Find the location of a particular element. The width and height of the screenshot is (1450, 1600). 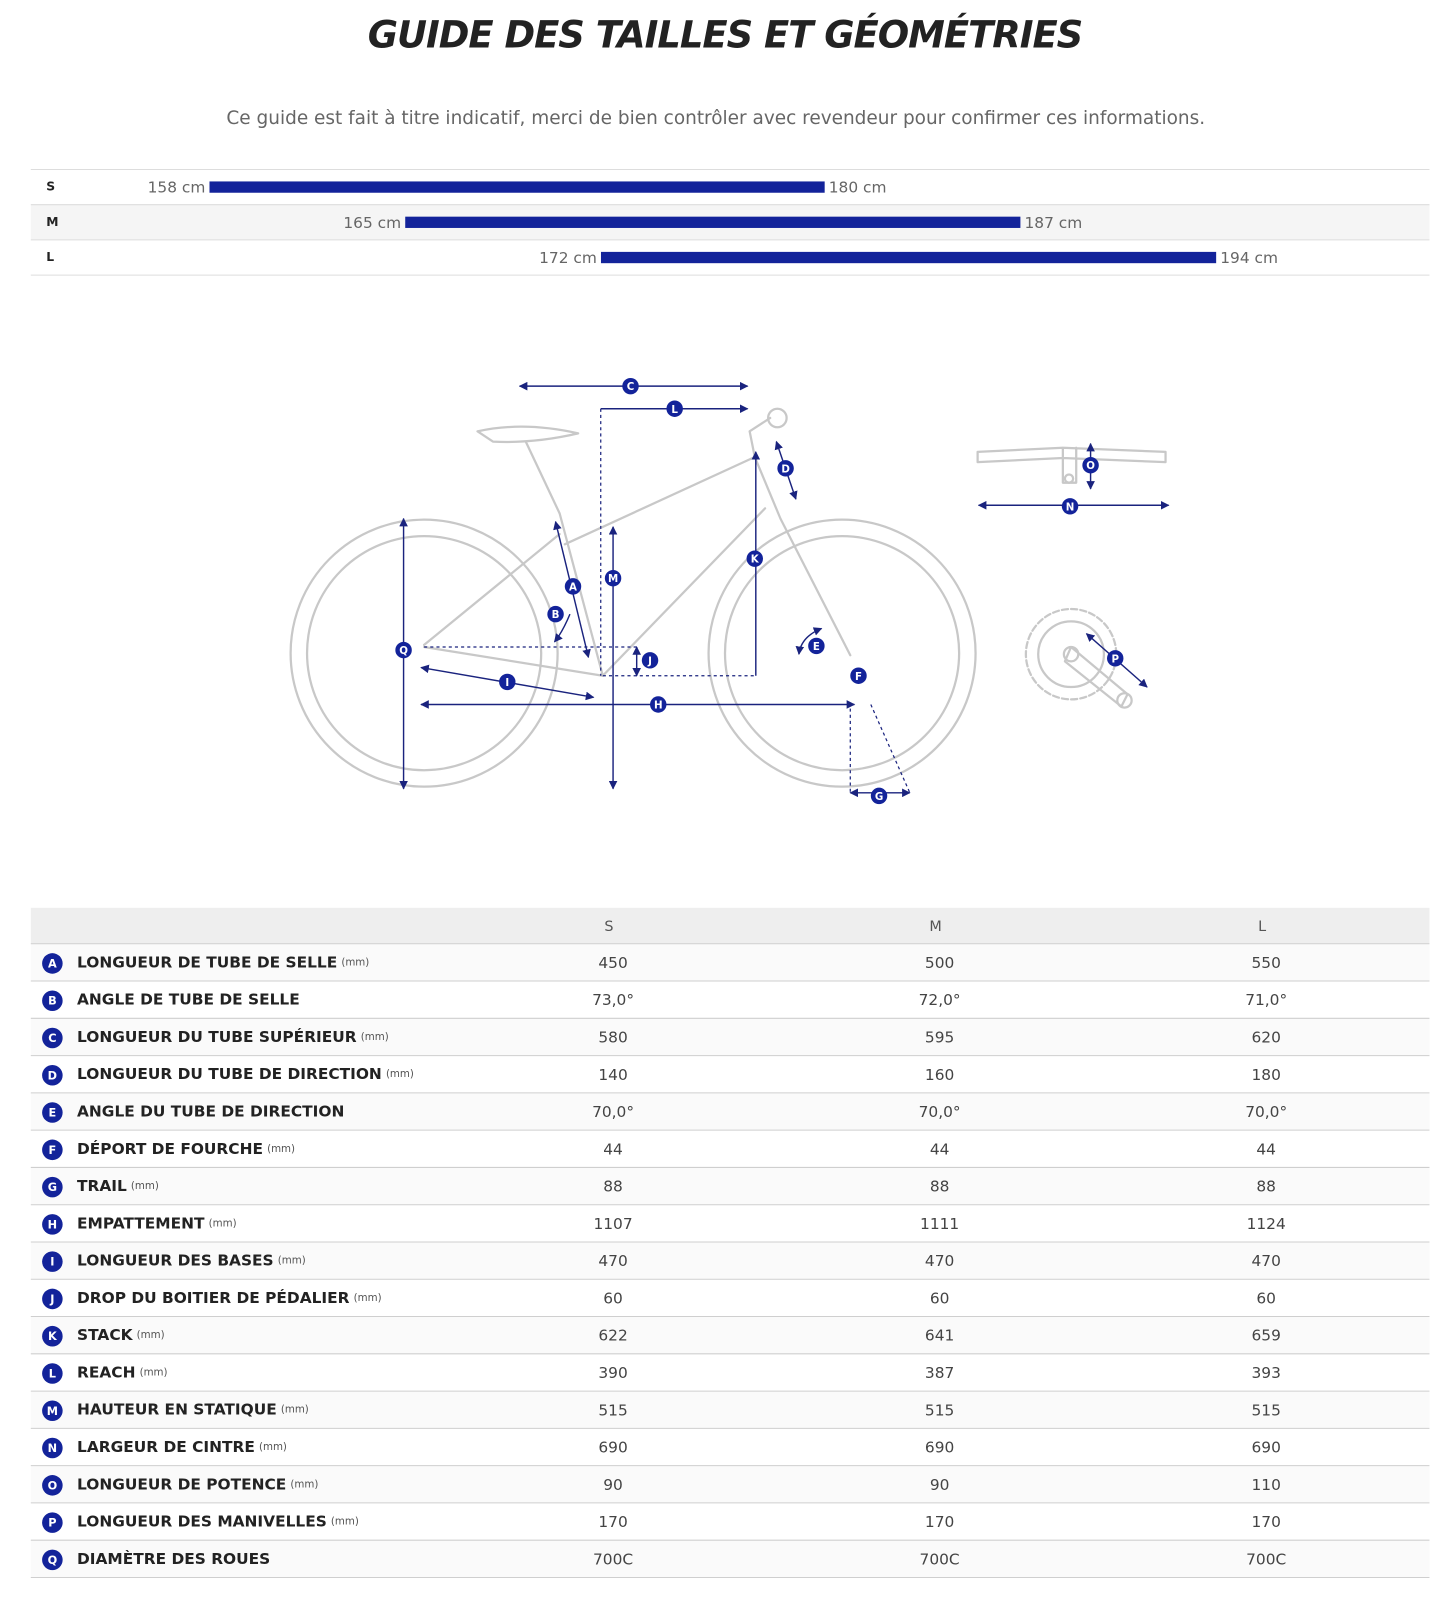

row-letter: P is located at coordinates (52, 1523).